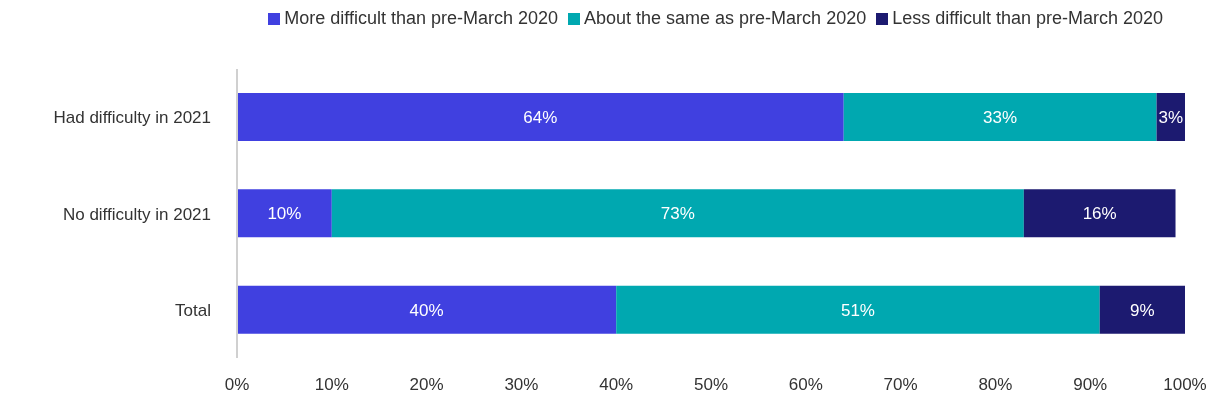  I want to click on legend-label: Less difficult than pre-March 2020, so click(1027, 18).